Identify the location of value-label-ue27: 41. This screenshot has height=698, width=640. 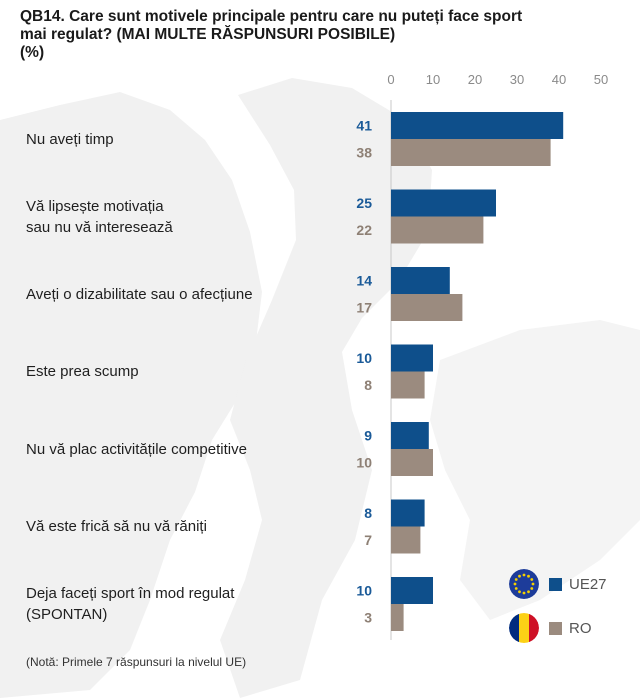
(364, 126).